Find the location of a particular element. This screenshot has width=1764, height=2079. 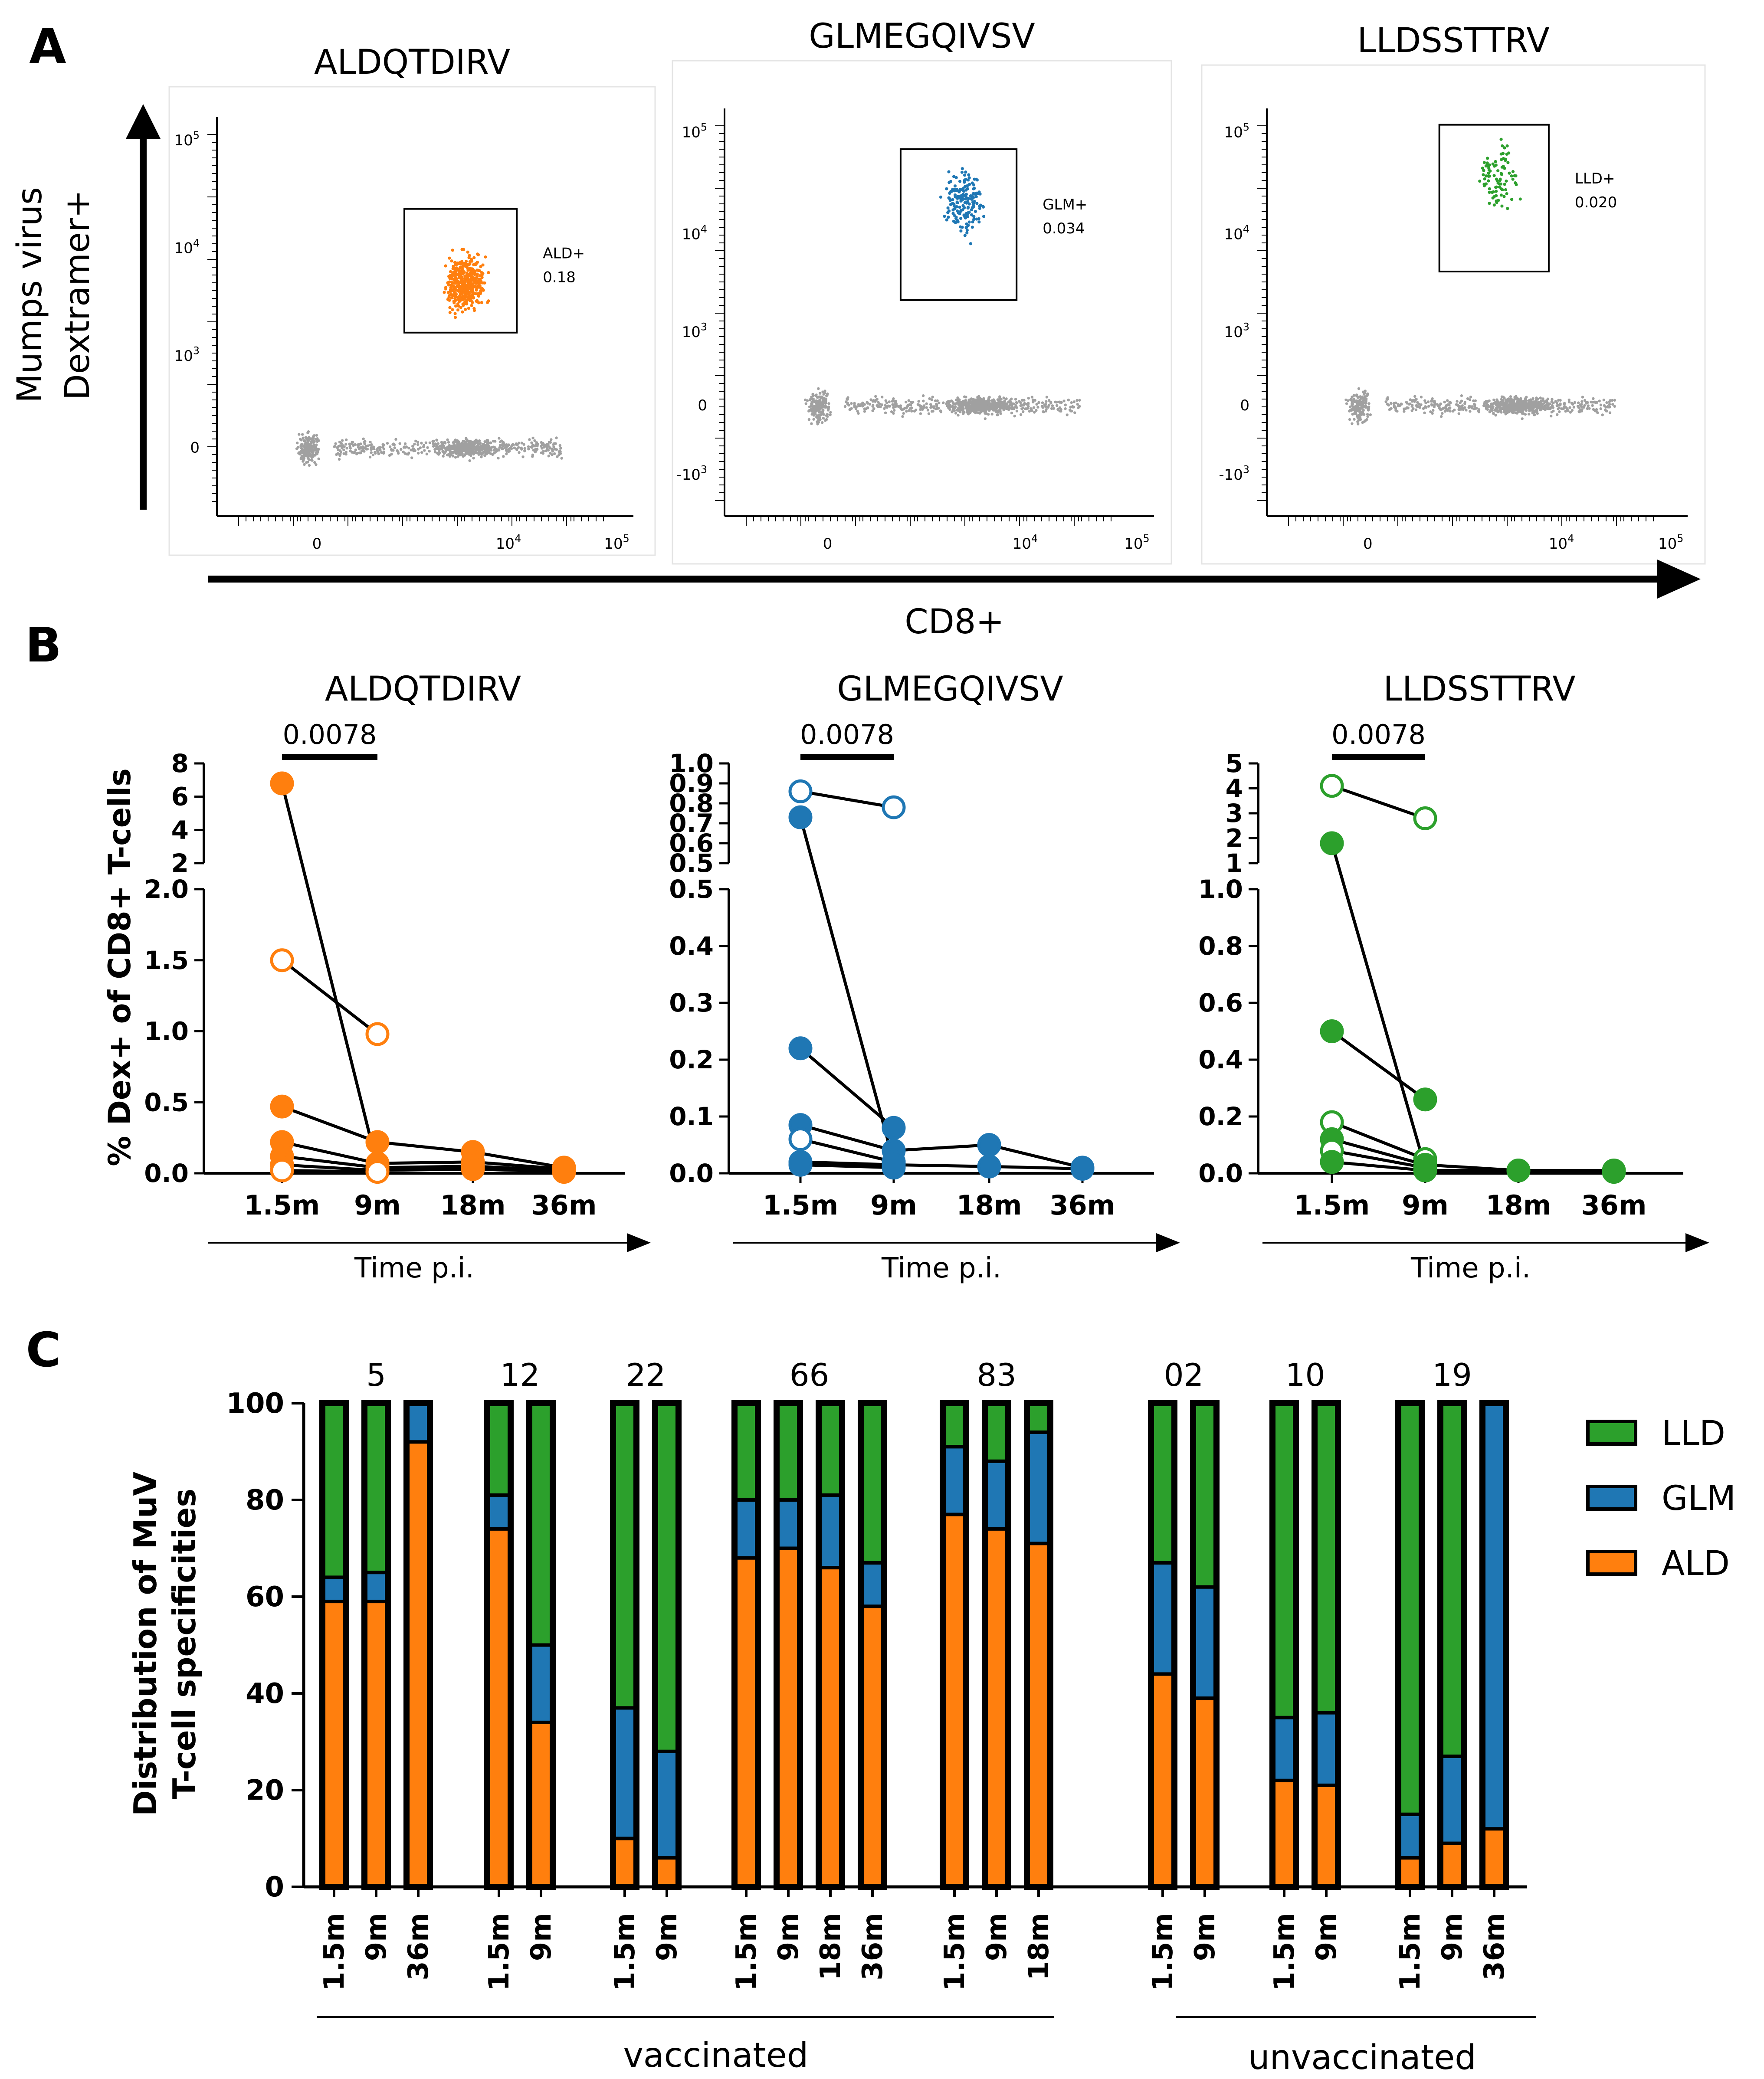

x-tick-label: 1.5m is located at coordinates (800, 1205).